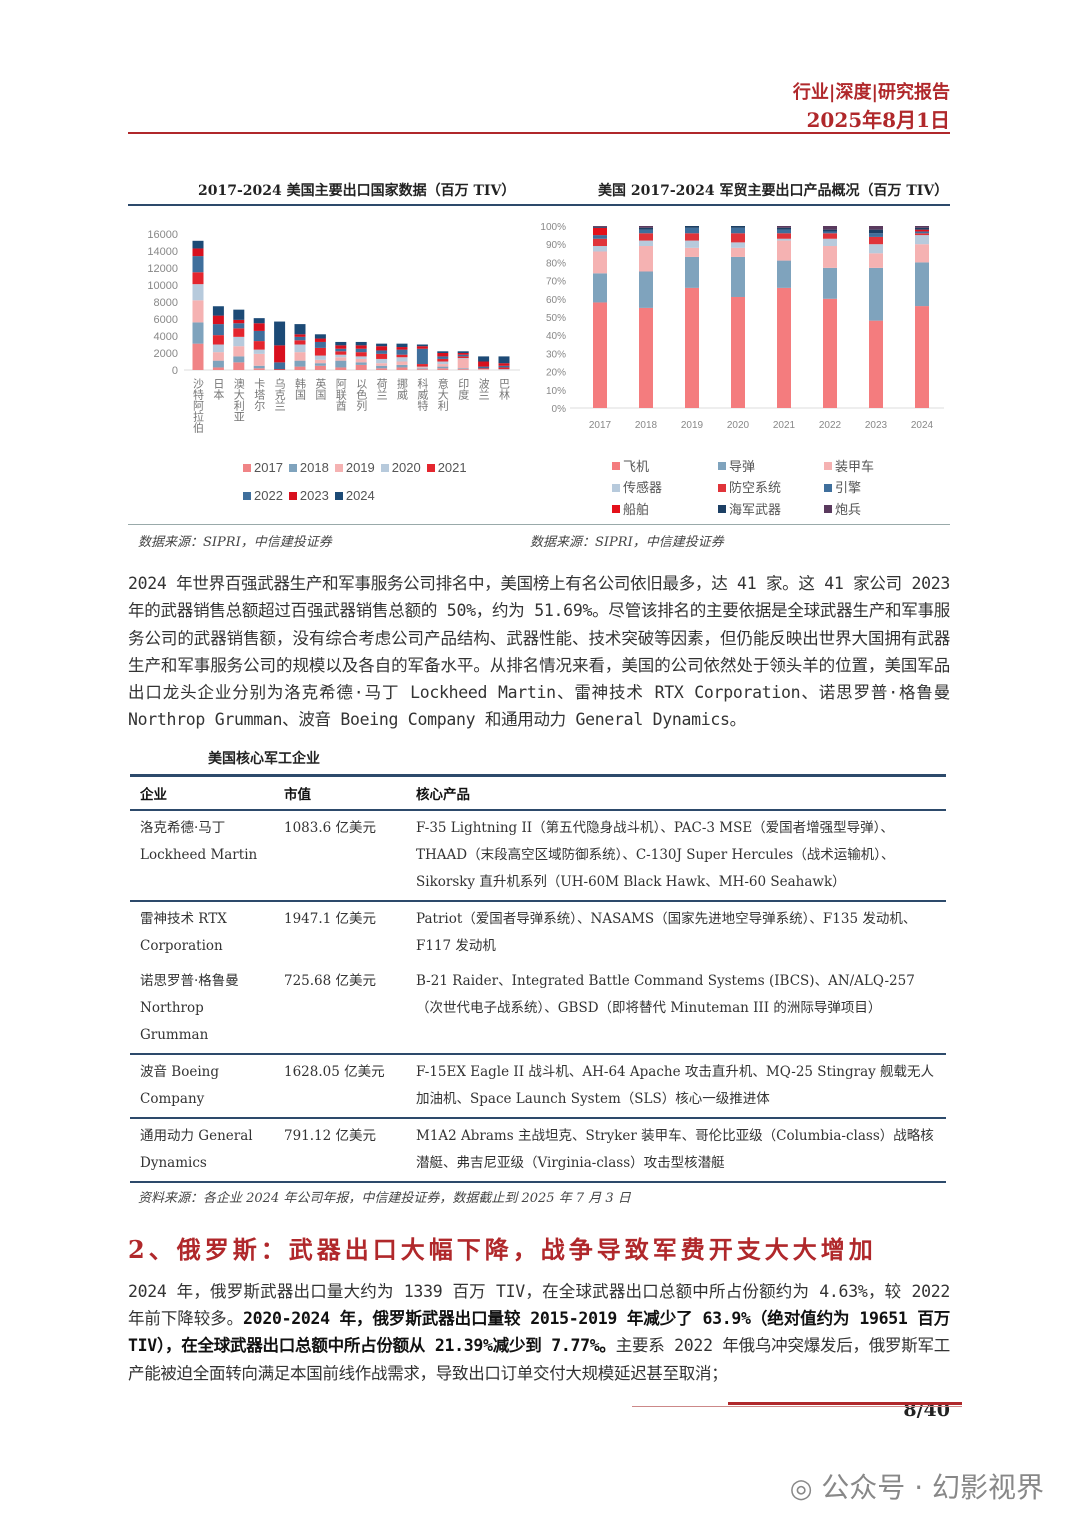 Image resolution: width=1080 pixels, height=1528 pixels. Describe the element at coordinates (443, 794) in the screenshot. I see `header-products: 核心产品` at that location.